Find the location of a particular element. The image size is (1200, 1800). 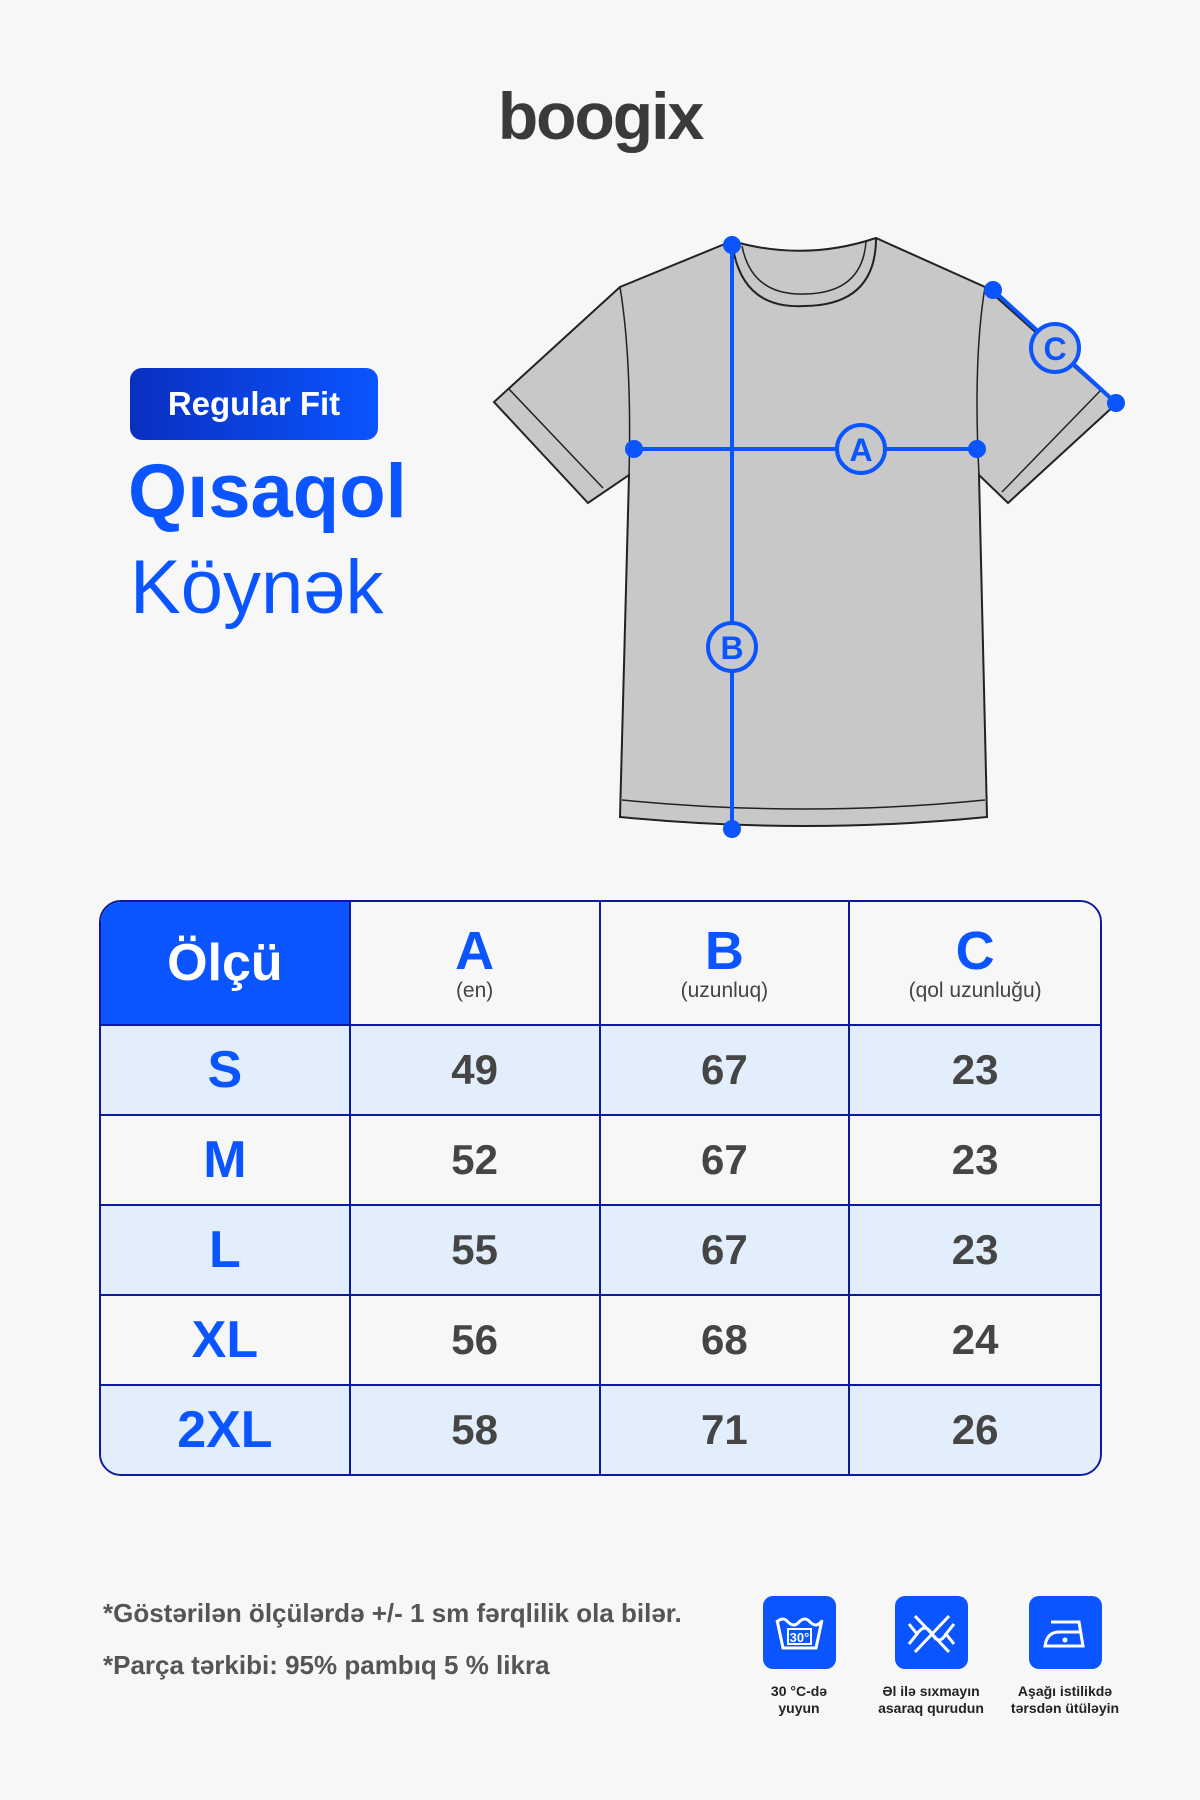

care-label-line2: asaraq qurudun is located at coordinates (931, 1708).